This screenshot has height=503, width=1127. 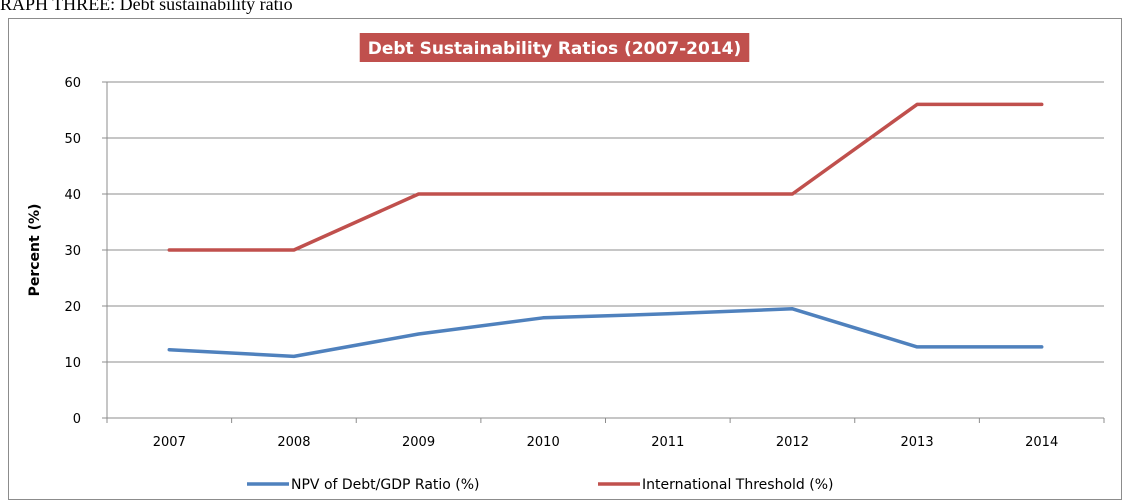 I want to click on chart-title: Debt Sustainability Ratios (2007-2014), so click(x=555, y=49).